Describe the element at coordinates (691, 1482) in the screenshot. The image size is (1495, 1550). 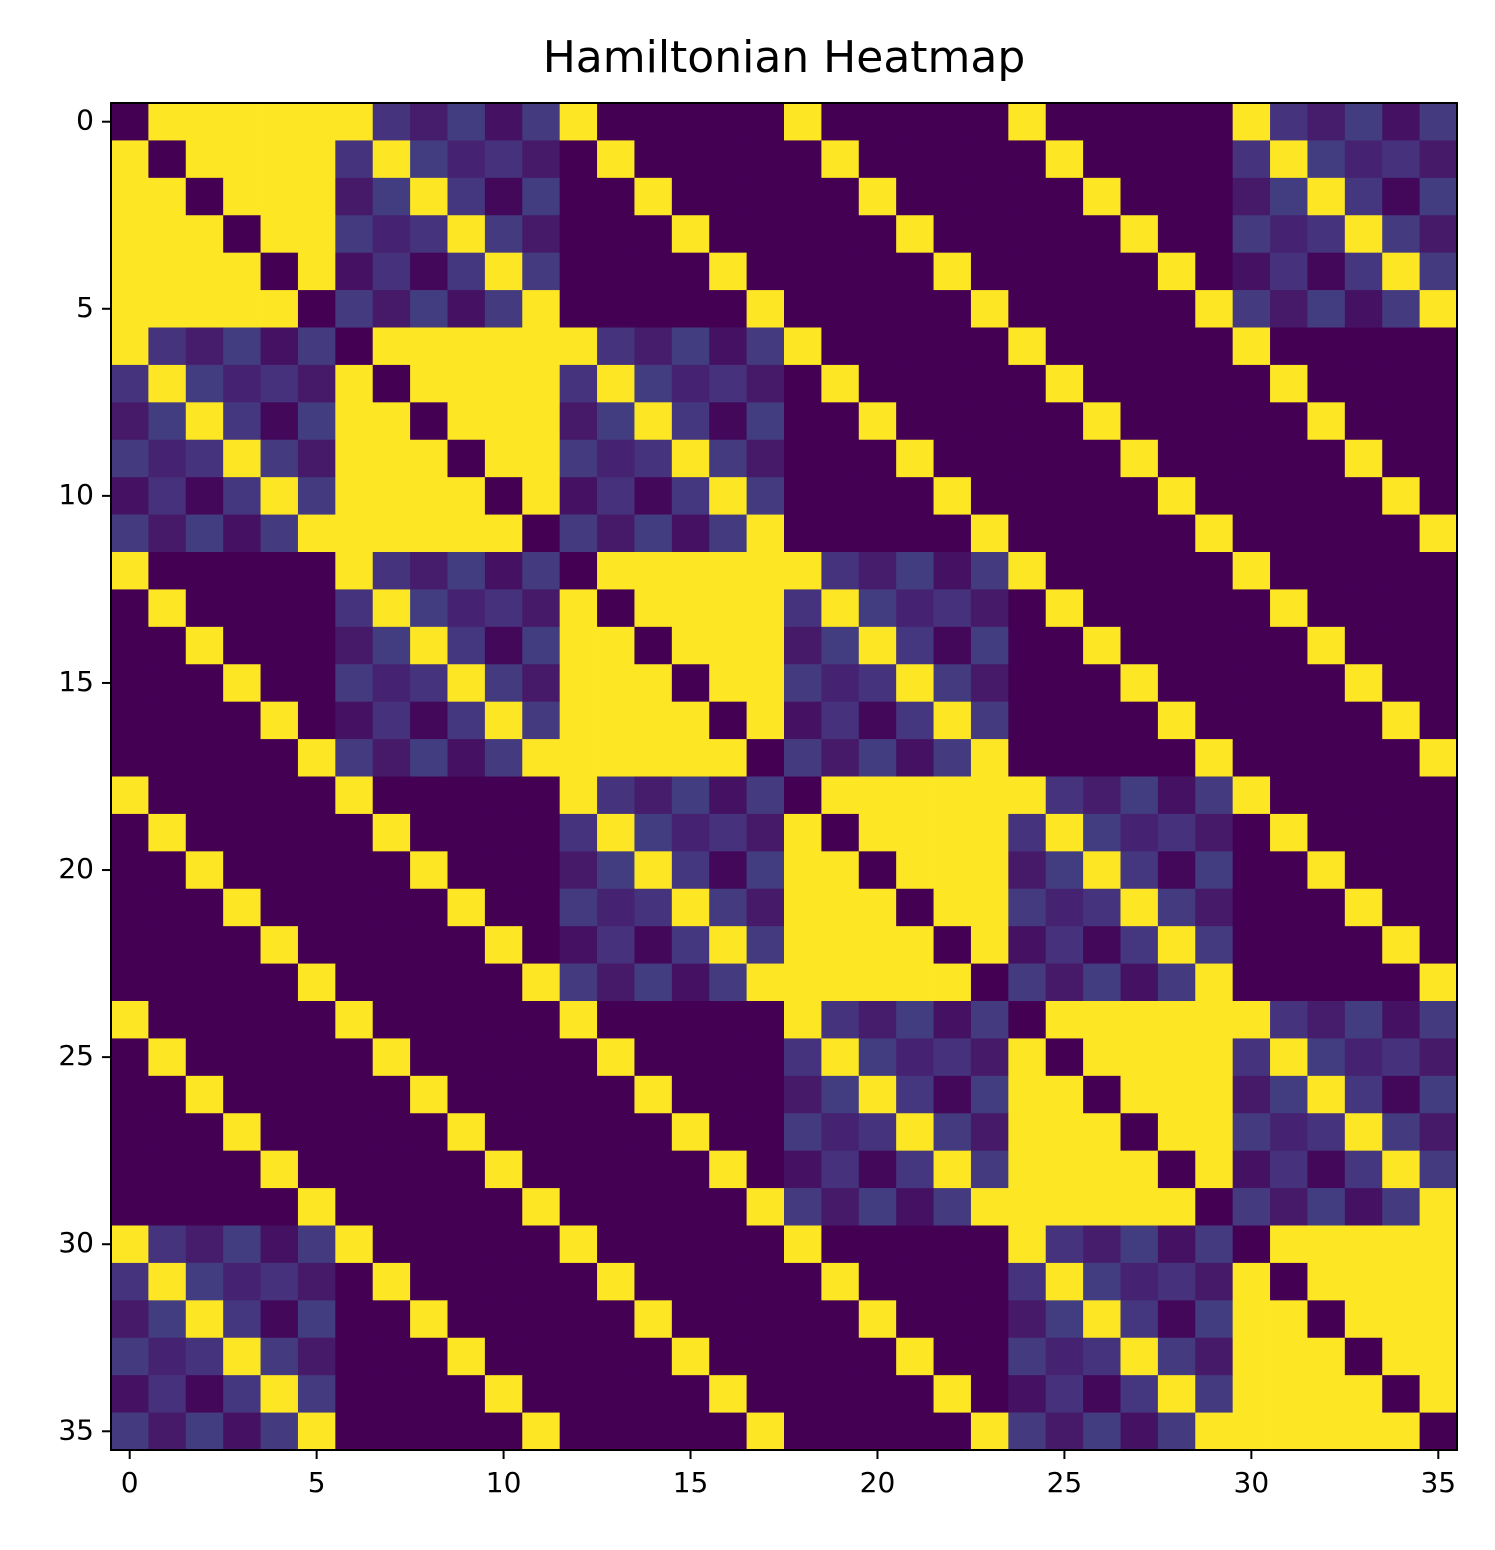
I see `x-tick-label: 15` at that location.